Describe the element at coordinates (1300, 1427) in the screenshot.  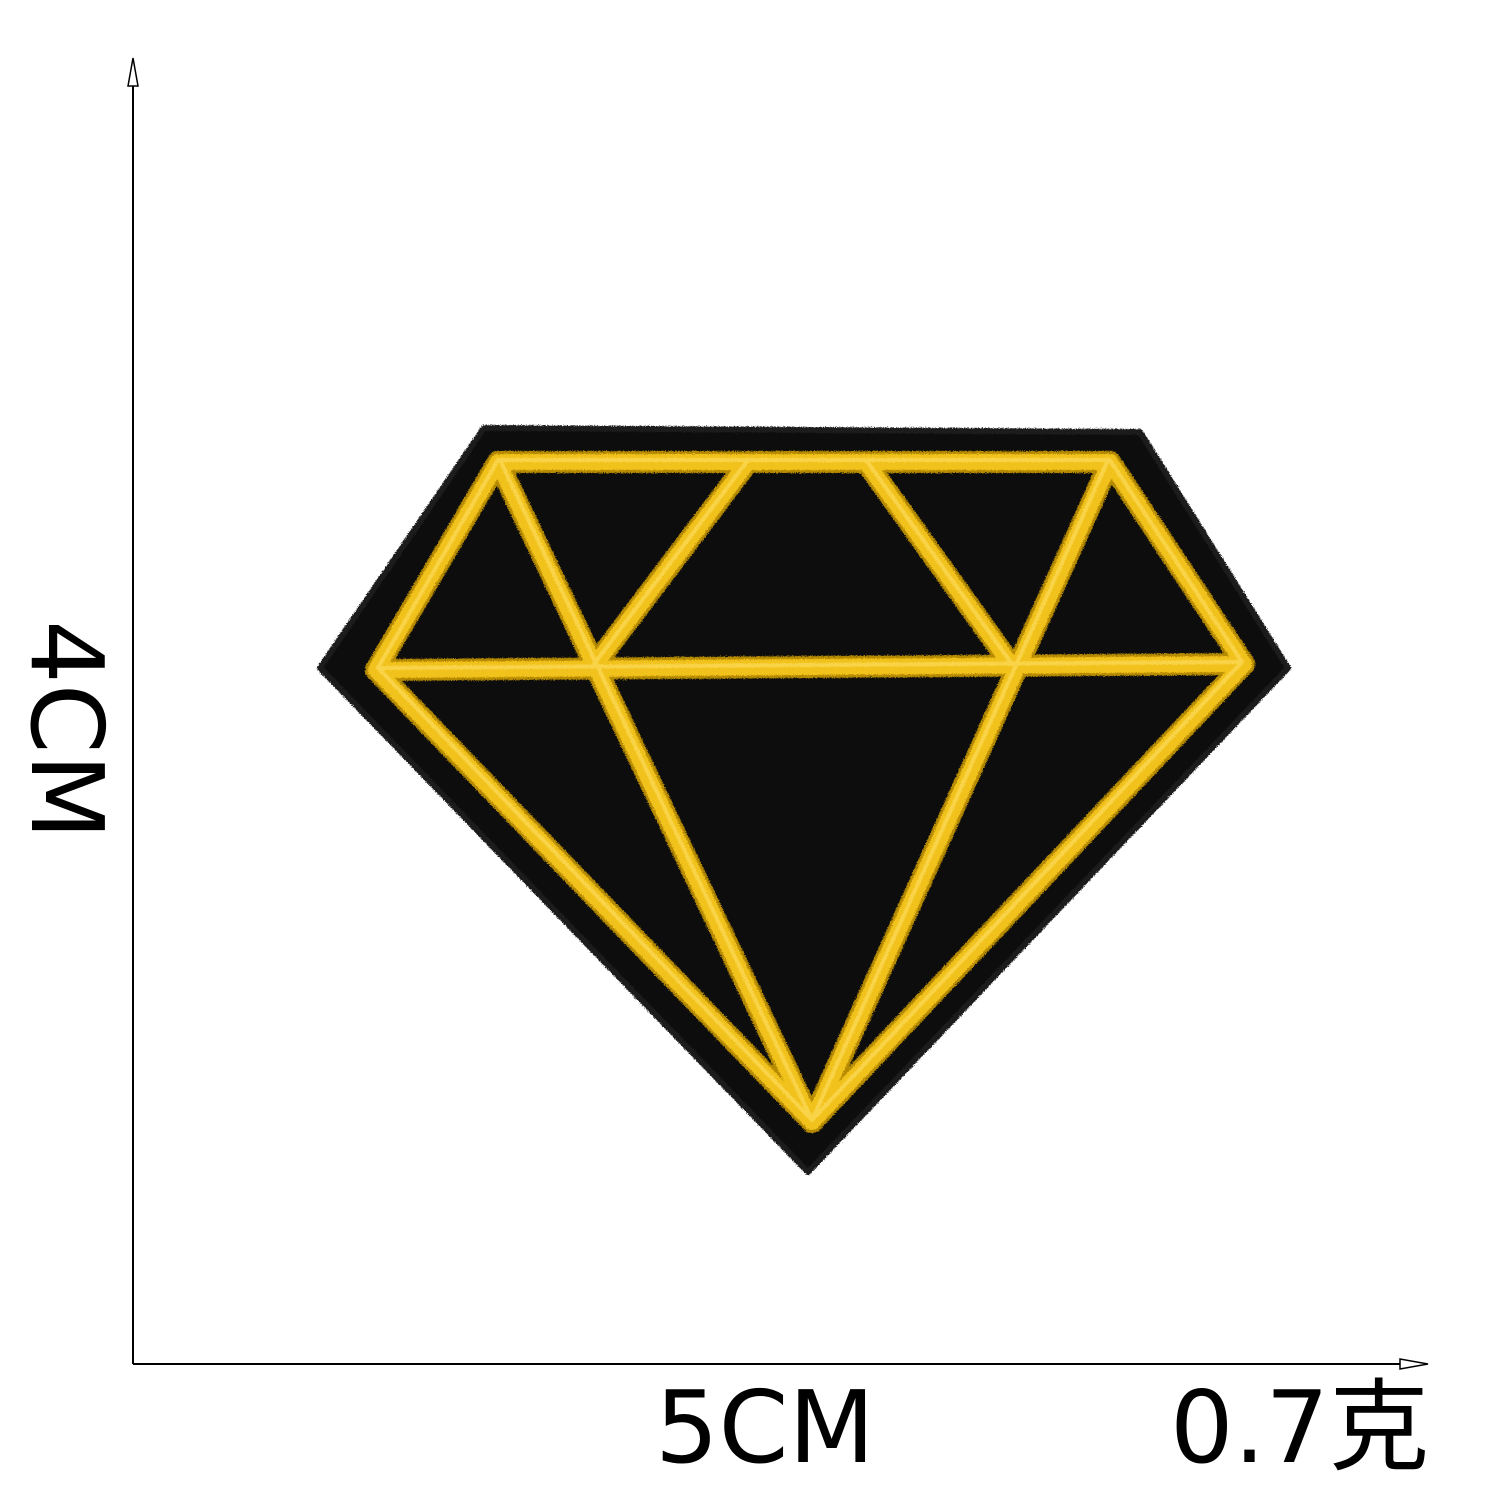
I see `weight-label: 0.7克` at that location.